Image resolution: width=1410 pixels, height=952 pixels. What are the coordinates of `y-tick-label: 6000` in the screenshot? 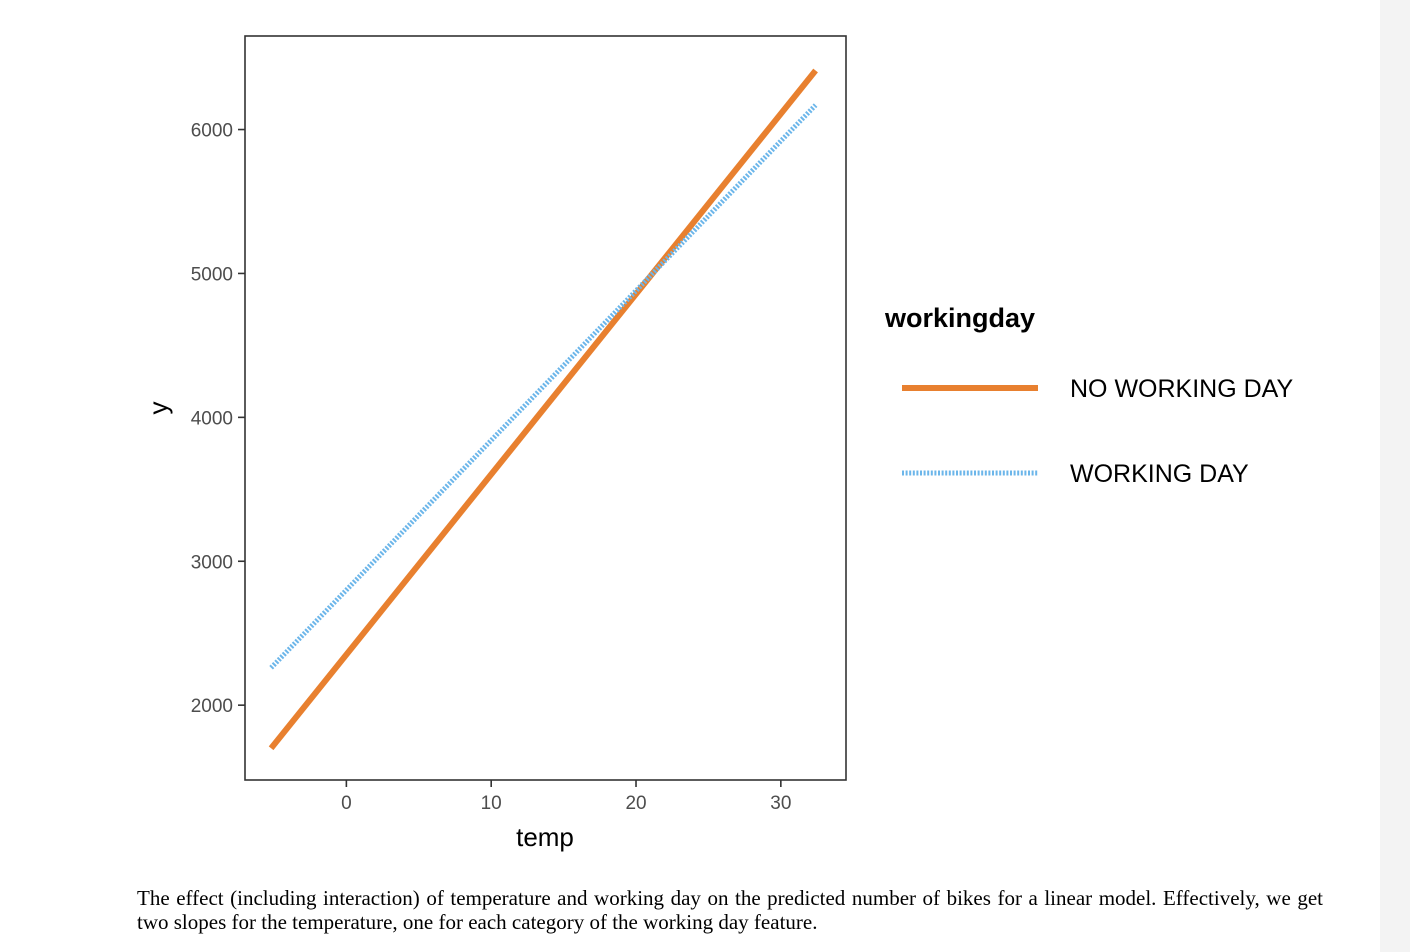 It's located at (212, 131).